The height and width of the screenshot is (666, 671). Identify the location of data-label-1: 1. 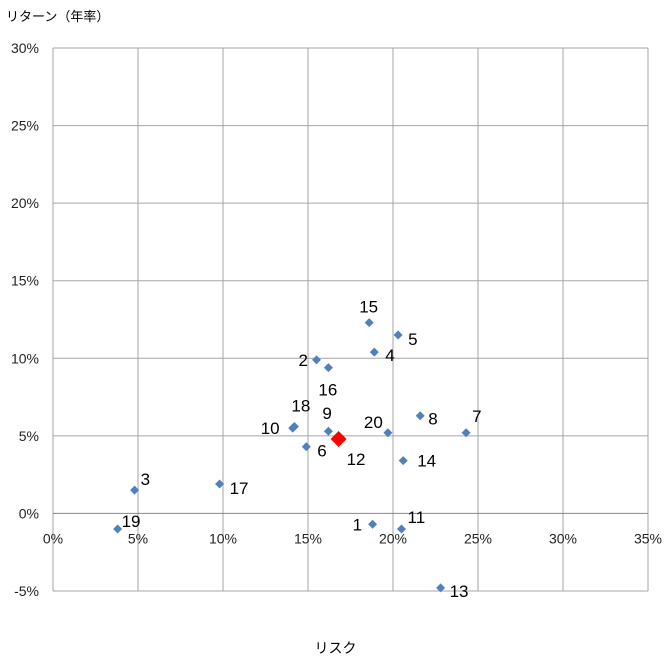
(357, 524).